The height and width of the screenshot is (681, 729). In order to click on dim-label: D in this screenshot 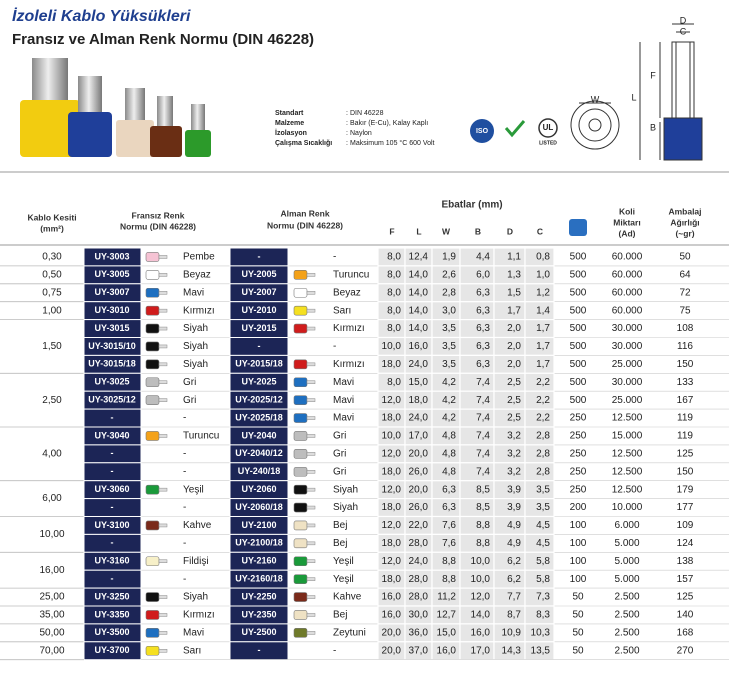, I will do `click(683, 20)`.